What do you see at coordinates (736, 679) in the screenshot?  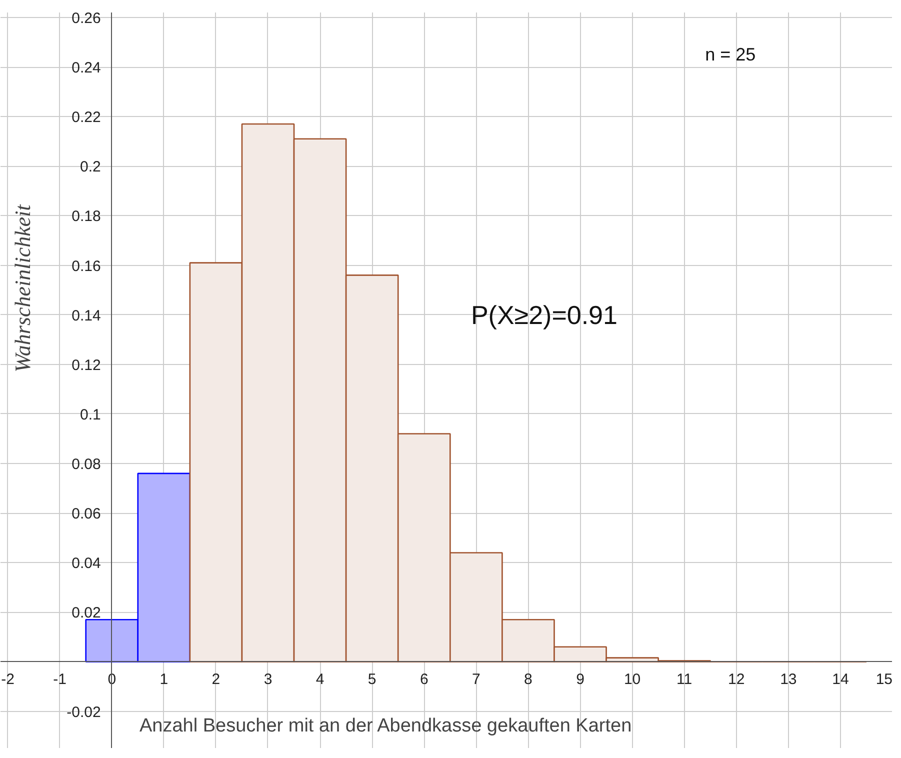 I see `x-tick-label: 12` at bounding box center [736, 679].